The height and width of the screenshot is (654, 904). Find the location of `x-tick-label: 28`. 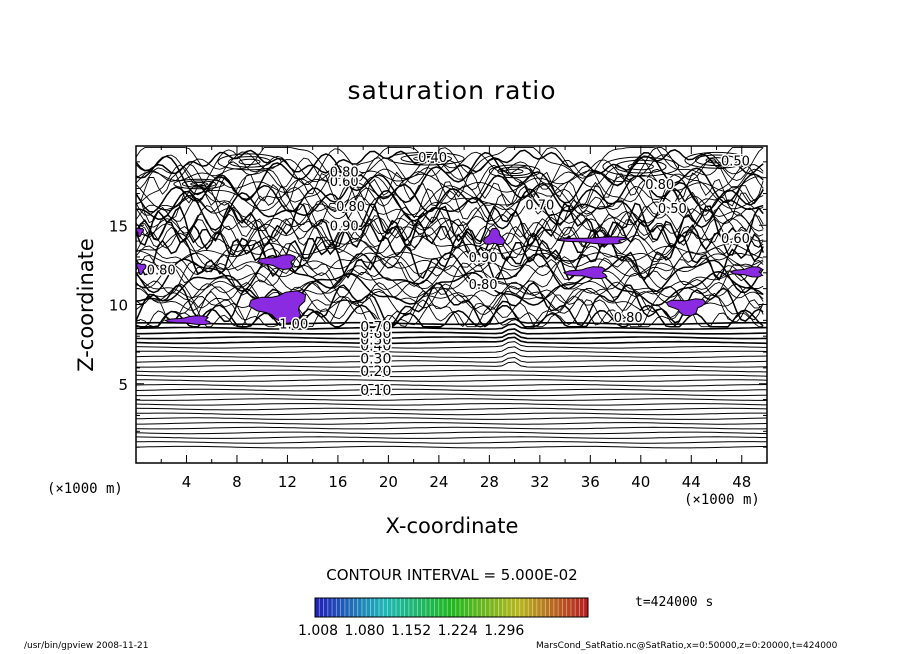

x-tick-label: 28 is located at coordinates (489, 482).